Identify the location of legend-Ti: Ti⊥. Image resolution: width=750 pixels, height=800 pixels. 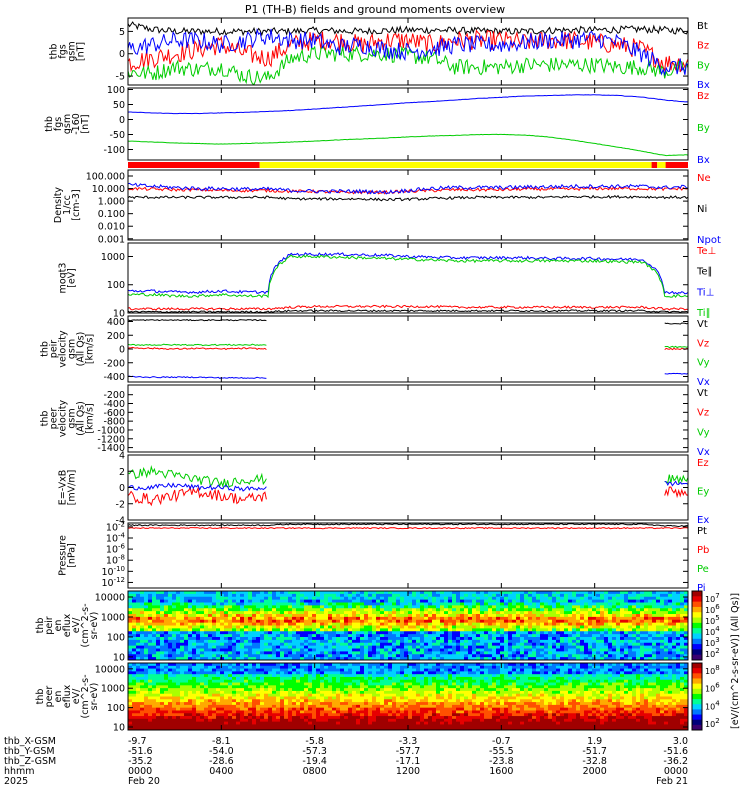
(705, 292).